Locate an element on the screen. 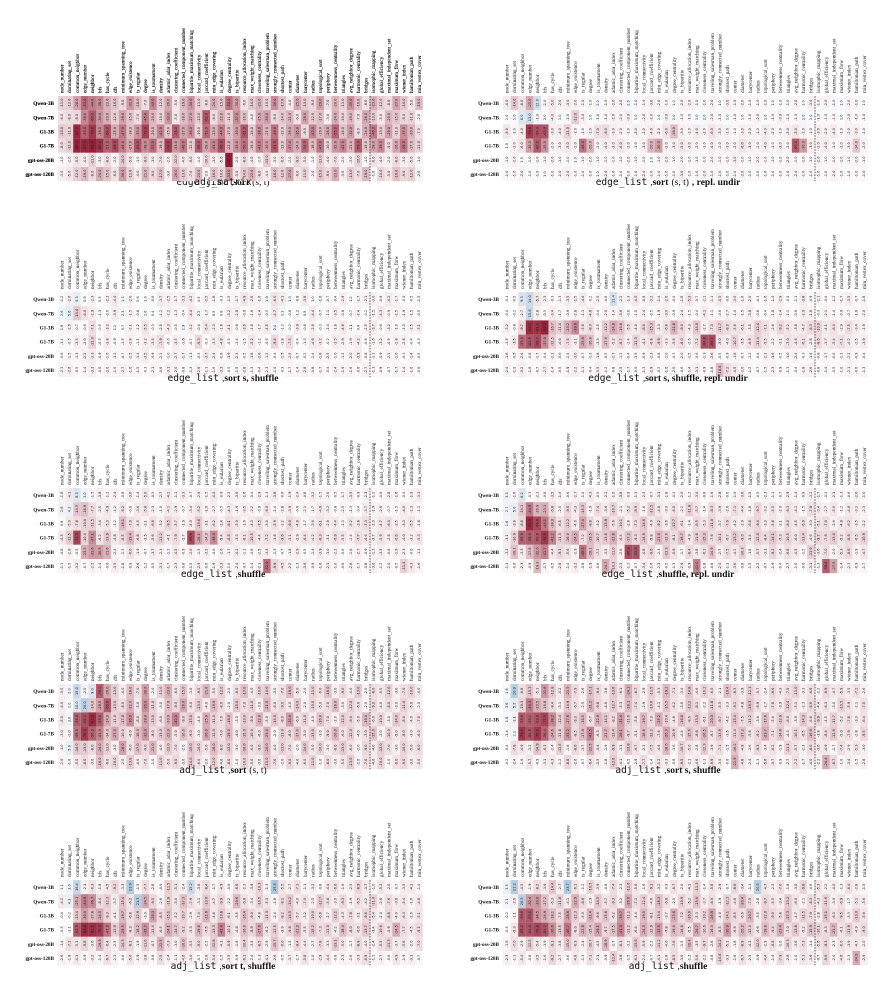 The width and height of the screenshot is (896, 981). column-label: min_edge_covering is located at coordinates (660, 660).